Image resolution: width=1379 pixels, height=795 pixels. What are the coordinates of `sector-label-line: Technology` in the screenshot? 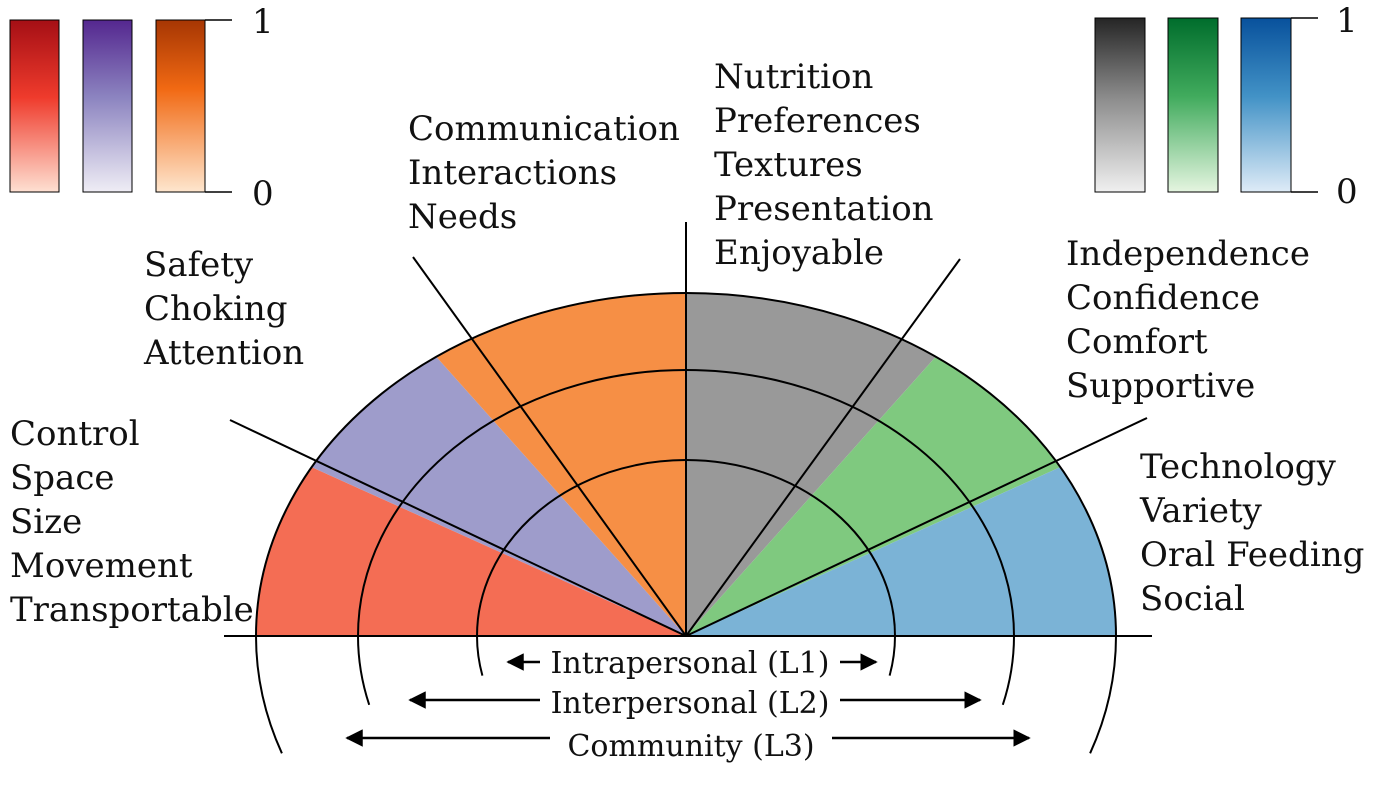 It's located at (1238, 467).